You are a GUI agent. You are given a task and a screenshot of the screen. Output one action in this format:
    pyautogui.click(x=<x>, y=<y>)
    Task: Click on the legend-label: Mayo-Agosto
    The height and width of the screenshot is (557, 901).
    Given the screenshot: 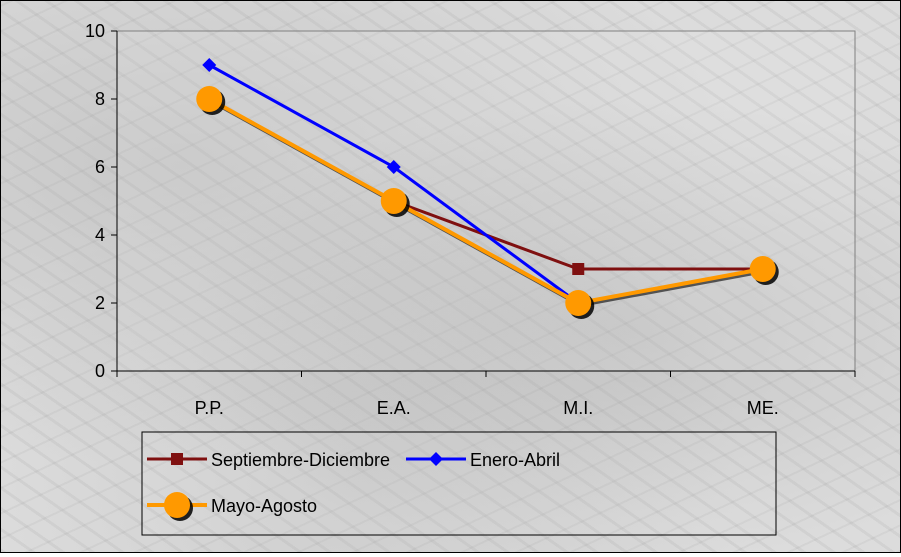 What is the action you would take?
    pyautogui.click(x=264, y=506)
    